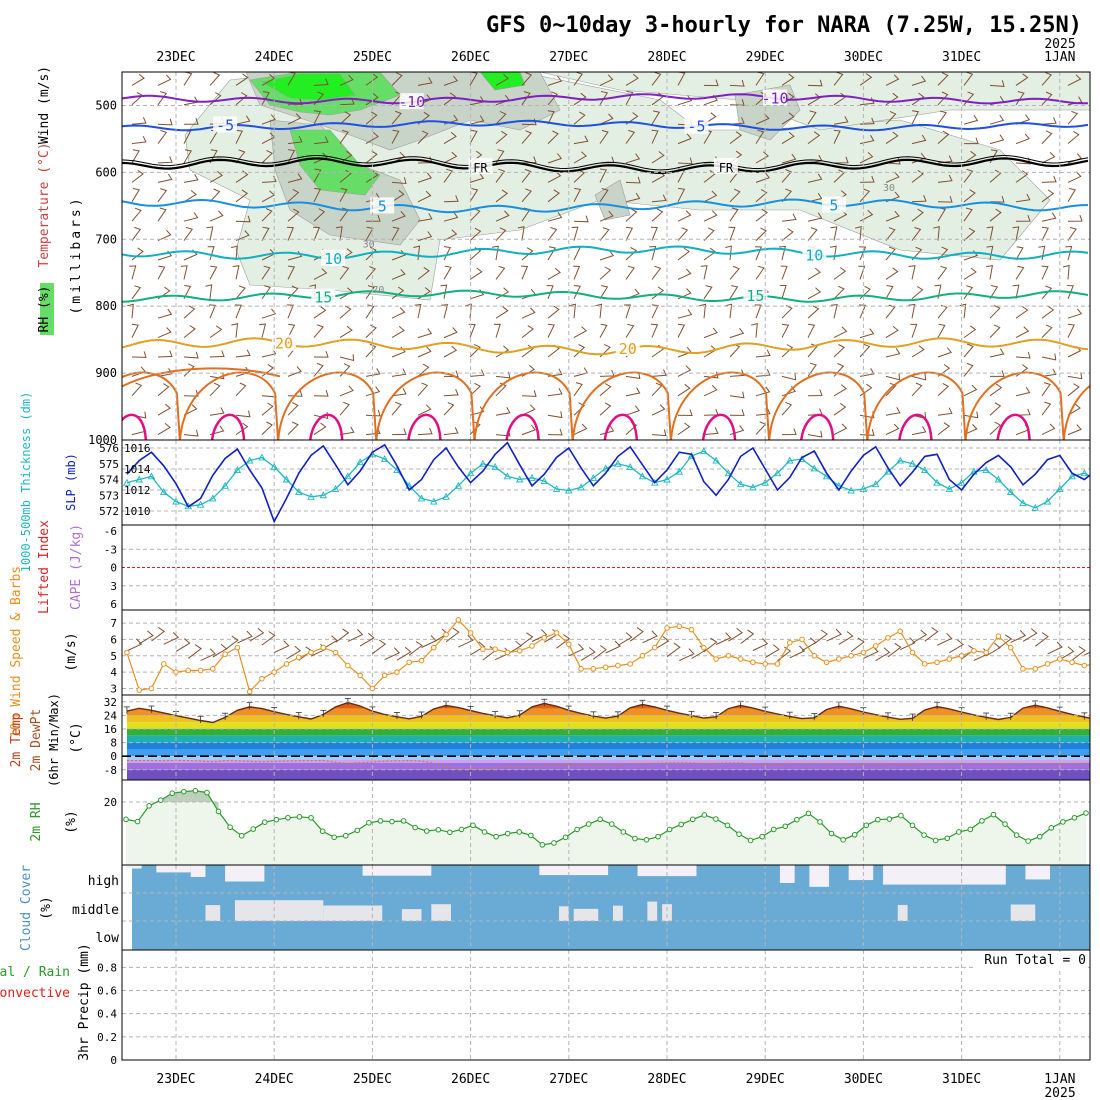 The height and width of the screenshot is (1100, 1100). I want to click on isotherm-label: 5, so click(833, 206).